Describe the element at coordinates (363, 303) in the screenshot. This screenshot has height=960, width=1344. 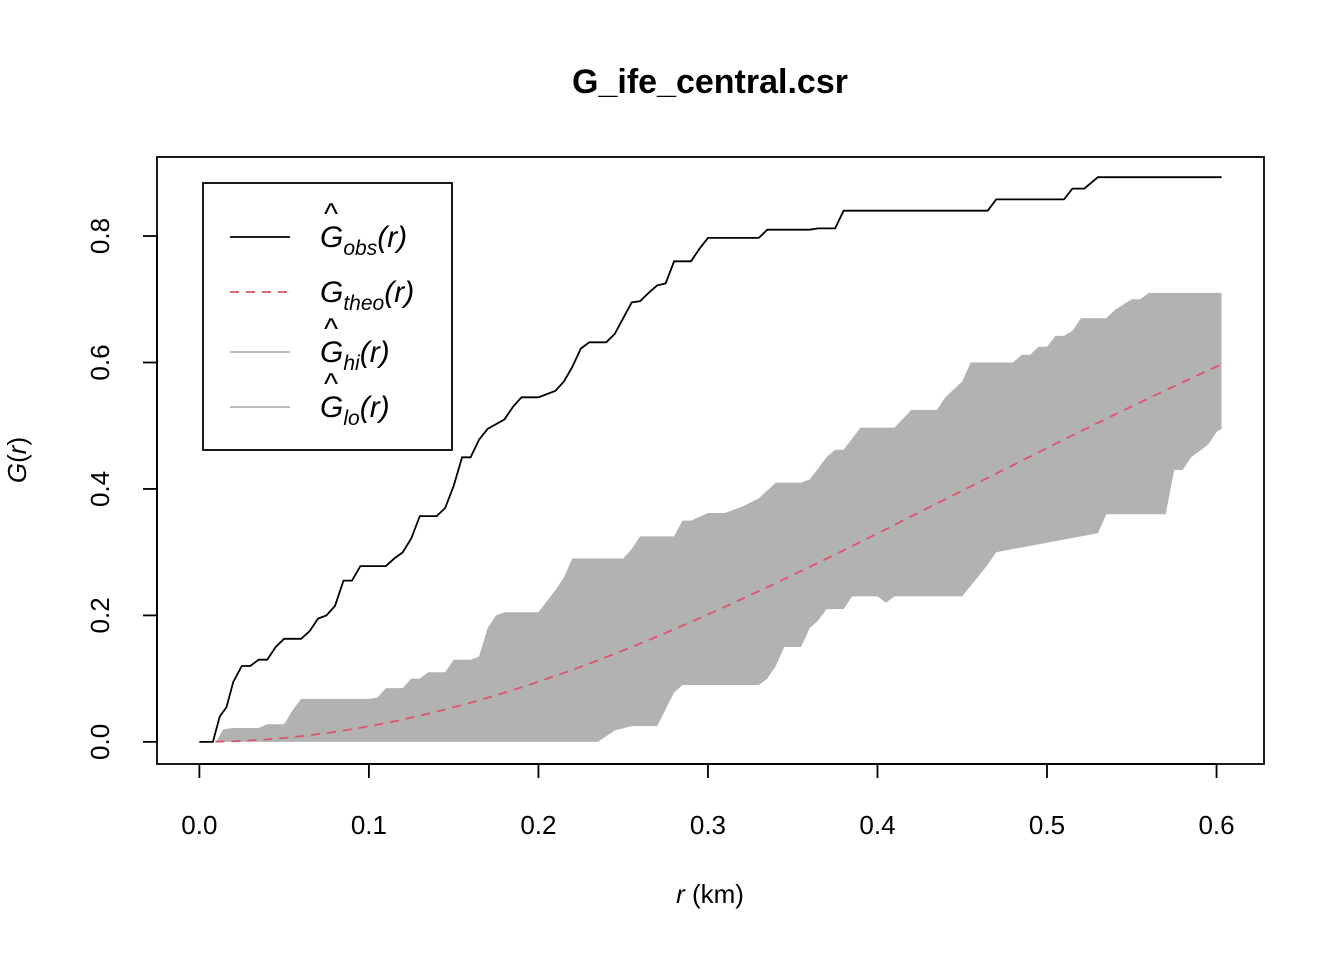
I see `legend-label-sub: theo` at that location.